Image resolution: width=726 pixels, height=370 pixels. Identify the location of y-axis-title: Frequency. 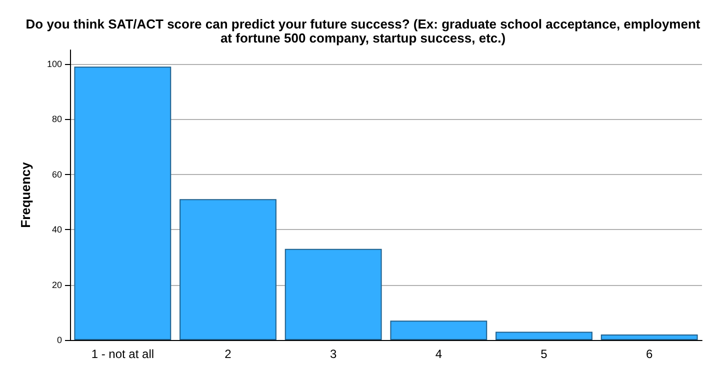
(25, 194).